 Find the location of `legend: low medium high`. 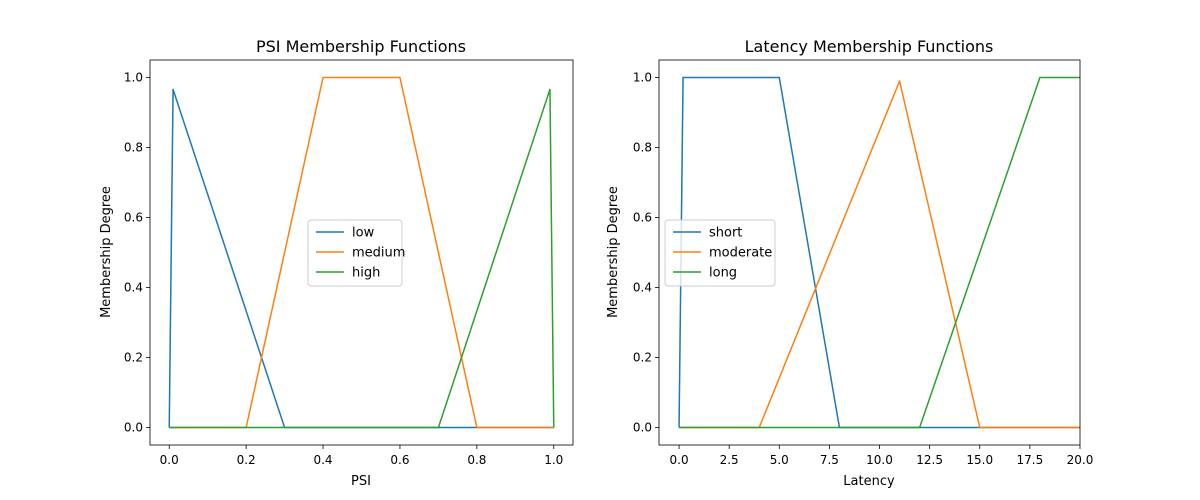

legend: low medium high is located at coordinates (356, 253).